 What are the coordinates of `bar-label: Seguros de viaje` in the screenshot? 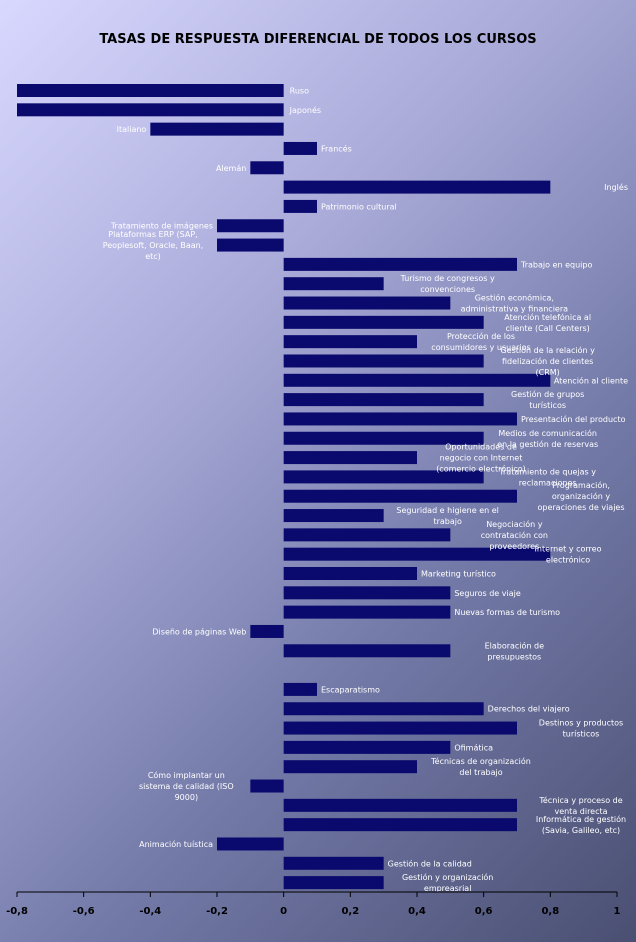 It's located at (487, 593).